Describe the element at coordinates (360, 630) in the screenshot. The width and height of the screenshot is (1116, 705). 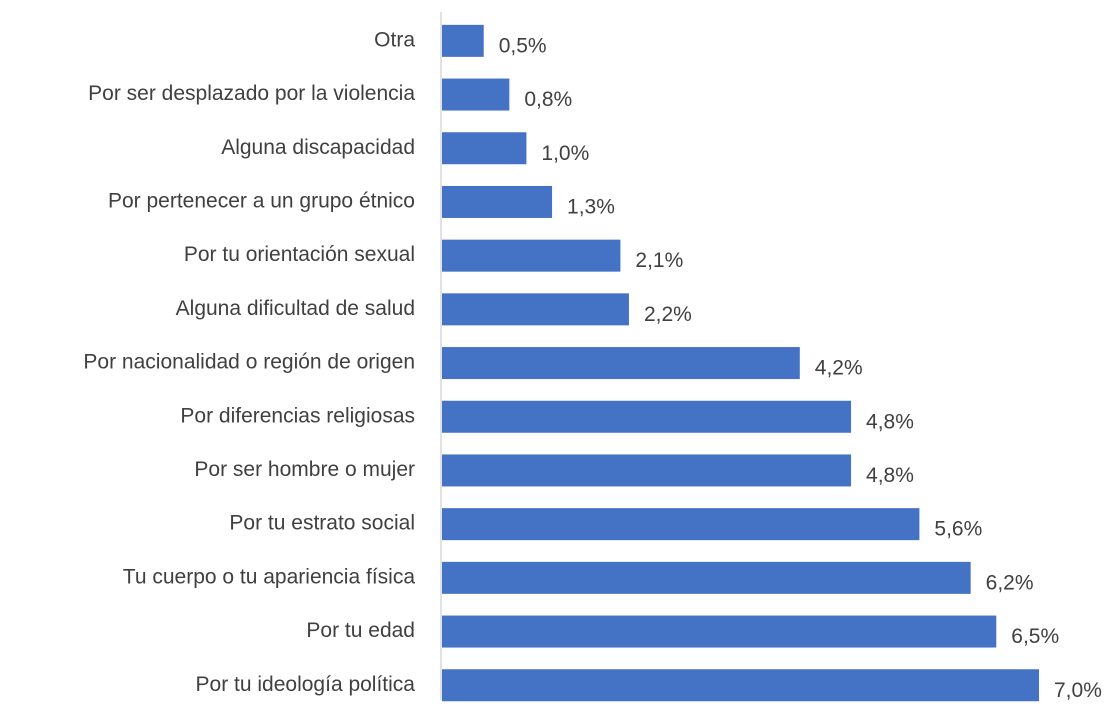
I see `category-label: Por tu edad` at that location.